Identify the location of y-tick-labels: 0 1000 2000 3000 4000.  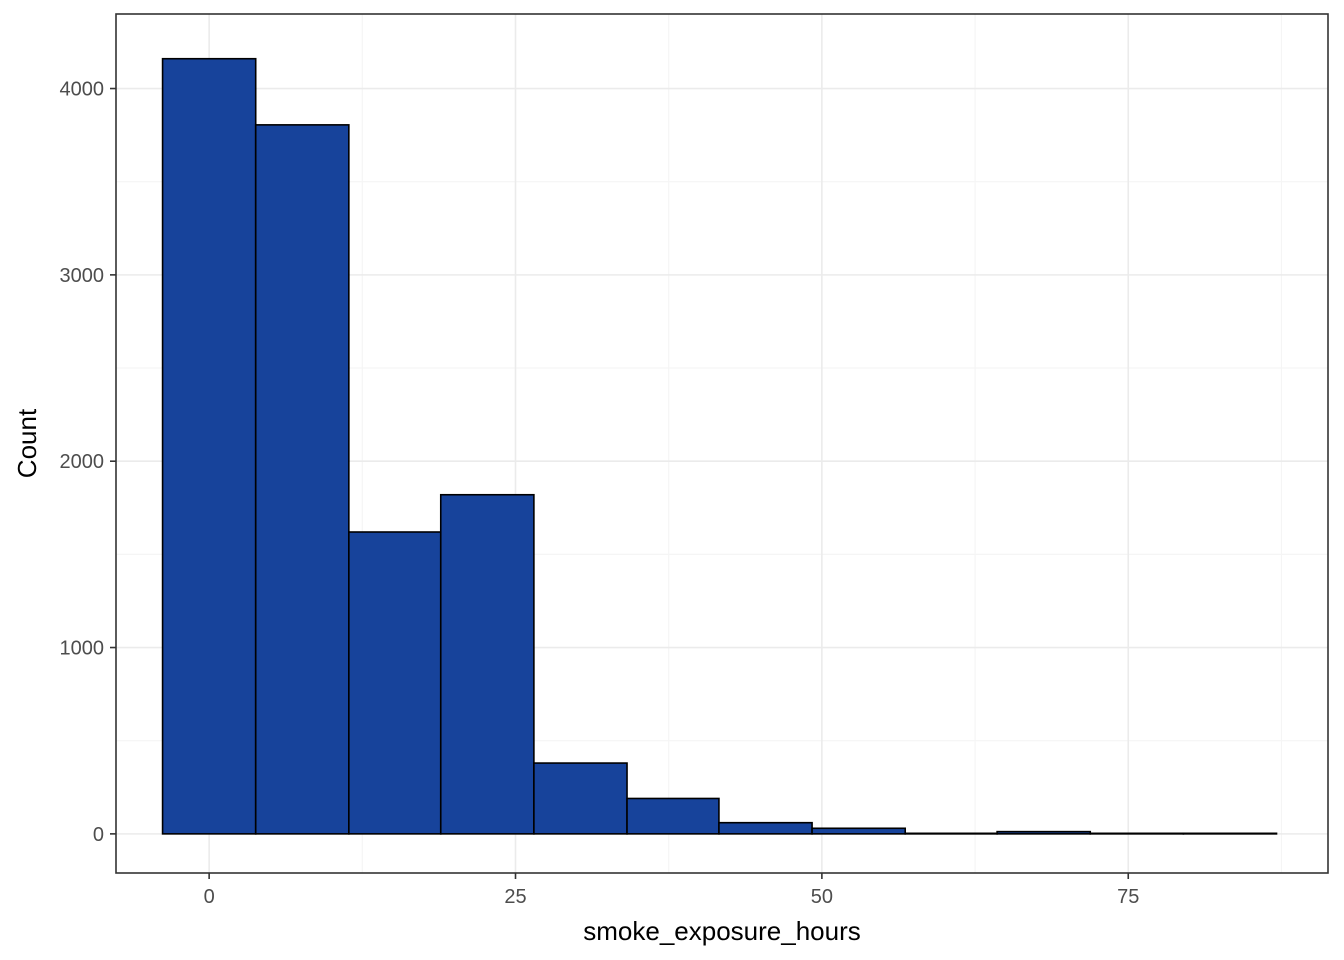
(82, 462).